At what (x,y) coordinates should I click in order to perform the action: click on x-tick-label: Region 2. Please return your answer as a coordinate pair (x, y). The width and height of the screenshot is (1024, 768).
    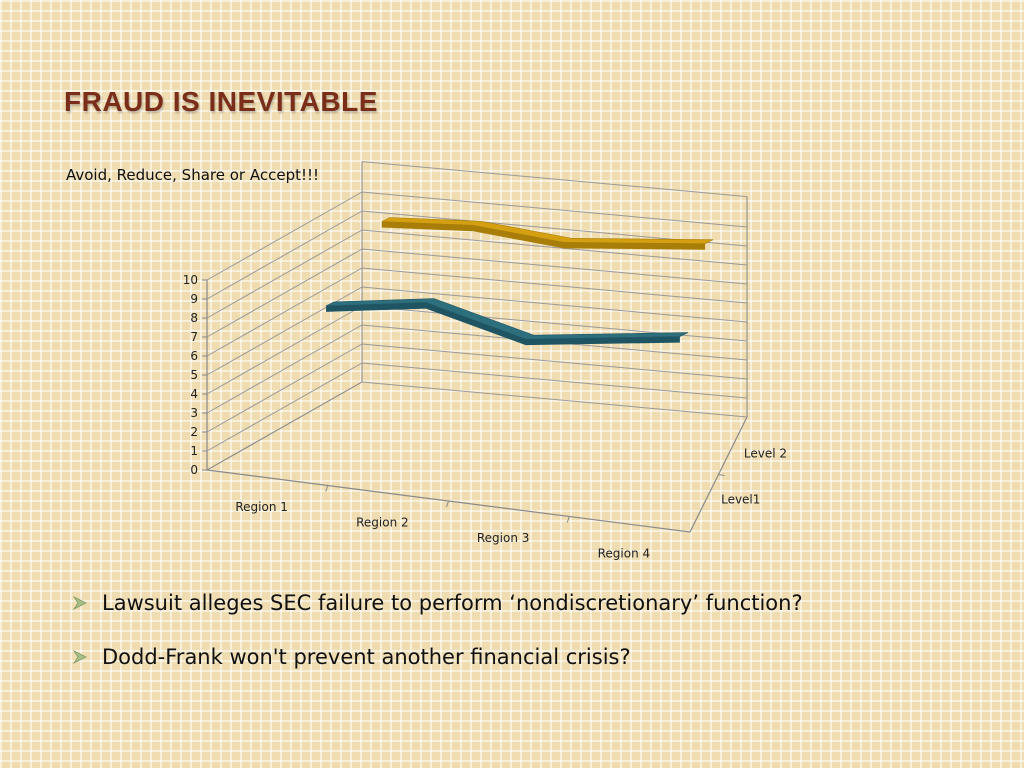
    Looking at the image, I should click on (382, 522).